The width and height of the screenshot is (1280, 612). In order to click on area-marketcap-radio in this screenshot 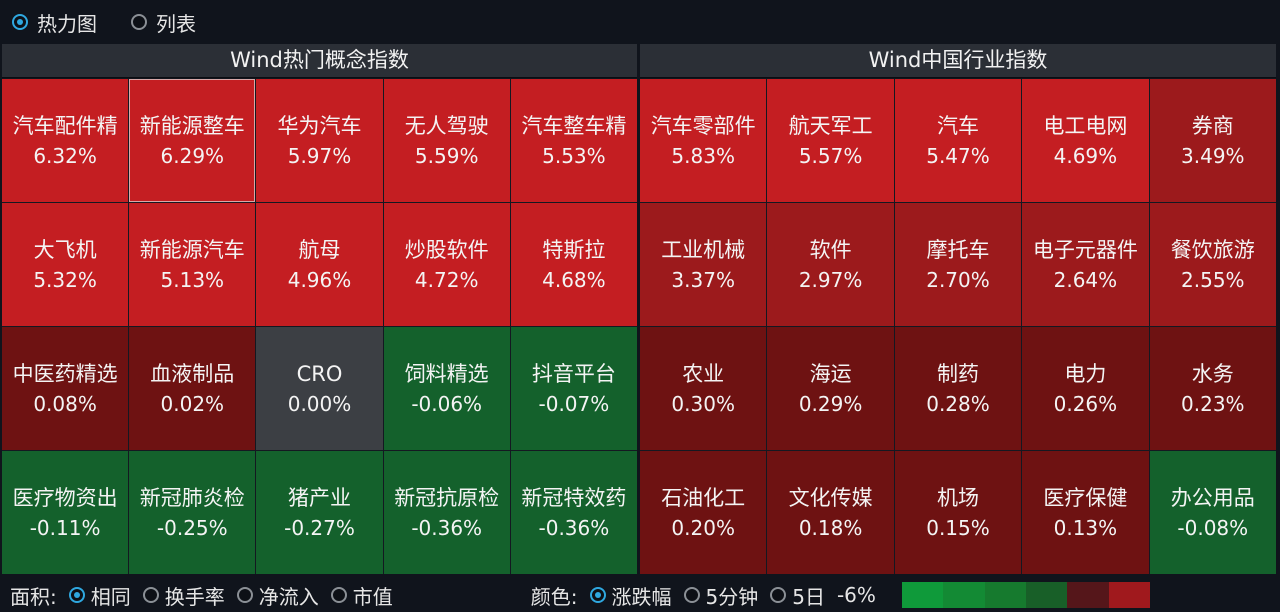, I will do `click(338, 595)`.